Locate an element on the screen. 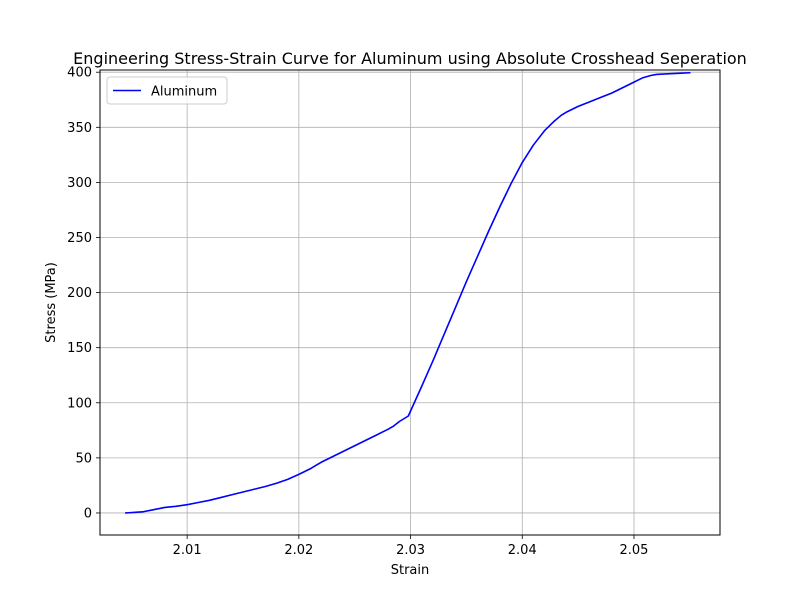  legend: Aluminum is located at coordinates (167, 90).